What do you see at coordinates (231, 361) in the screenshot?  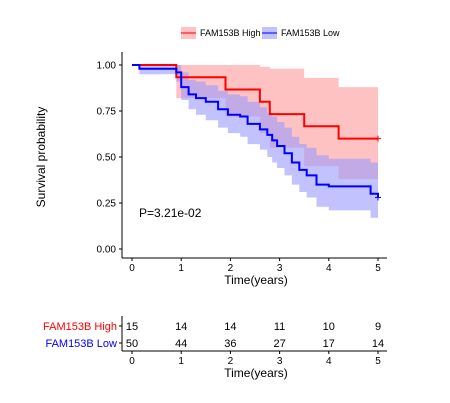 I see `risk-x-tick-label: 2` at bounding box center [231, 361].